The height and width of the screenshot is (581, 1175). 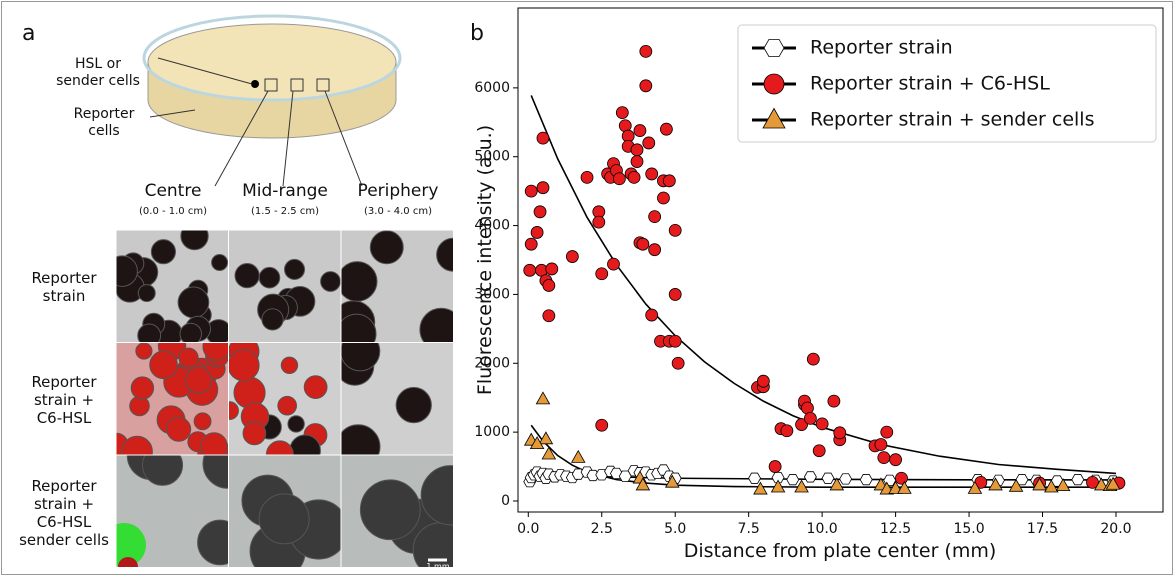 I want to click on x-tick-label: 15.0, so click(x=968, y=529).